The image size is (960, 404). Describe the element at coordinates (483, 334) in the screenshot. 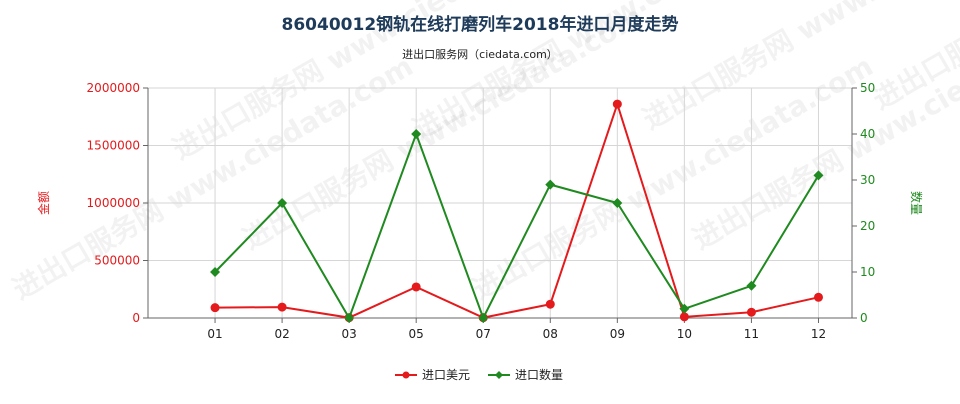

I see `x-tick-label: 07` at that location.